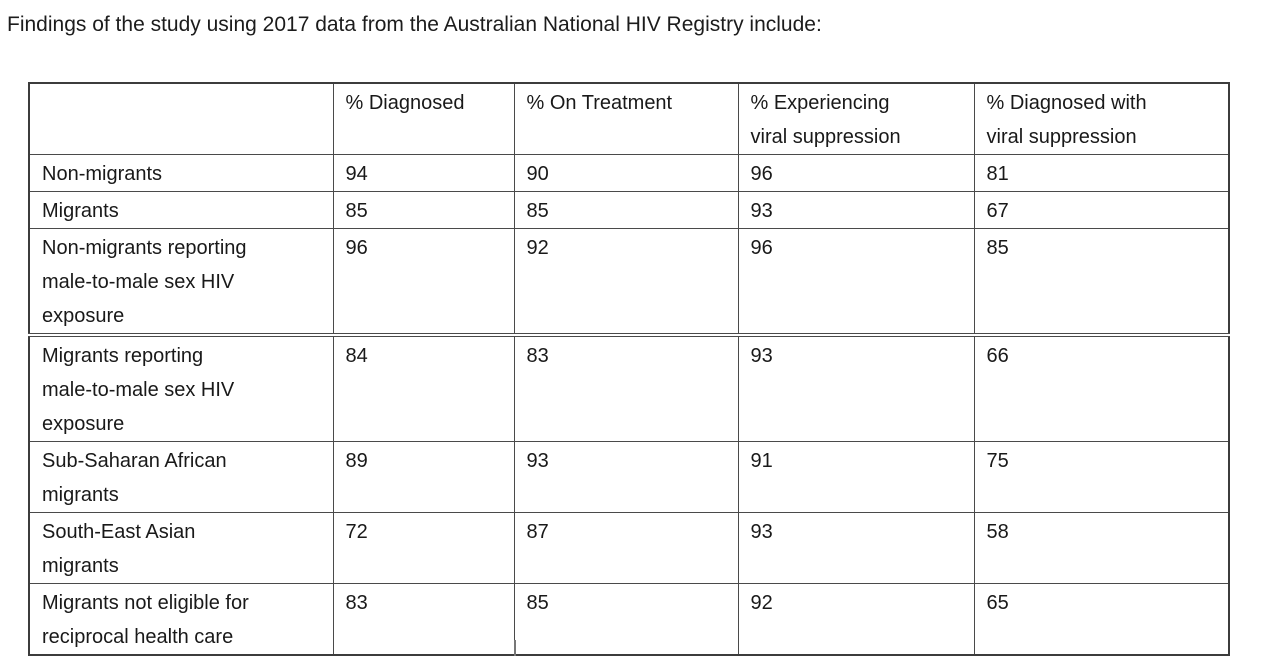 The height and width of the screenshot is (656, 1280). What do you see at coordinates (856, 118) in the screenshot?
I see `header-pct-viral-suppression: % Experiencing viral suppression` at bounding box center [856, 118].